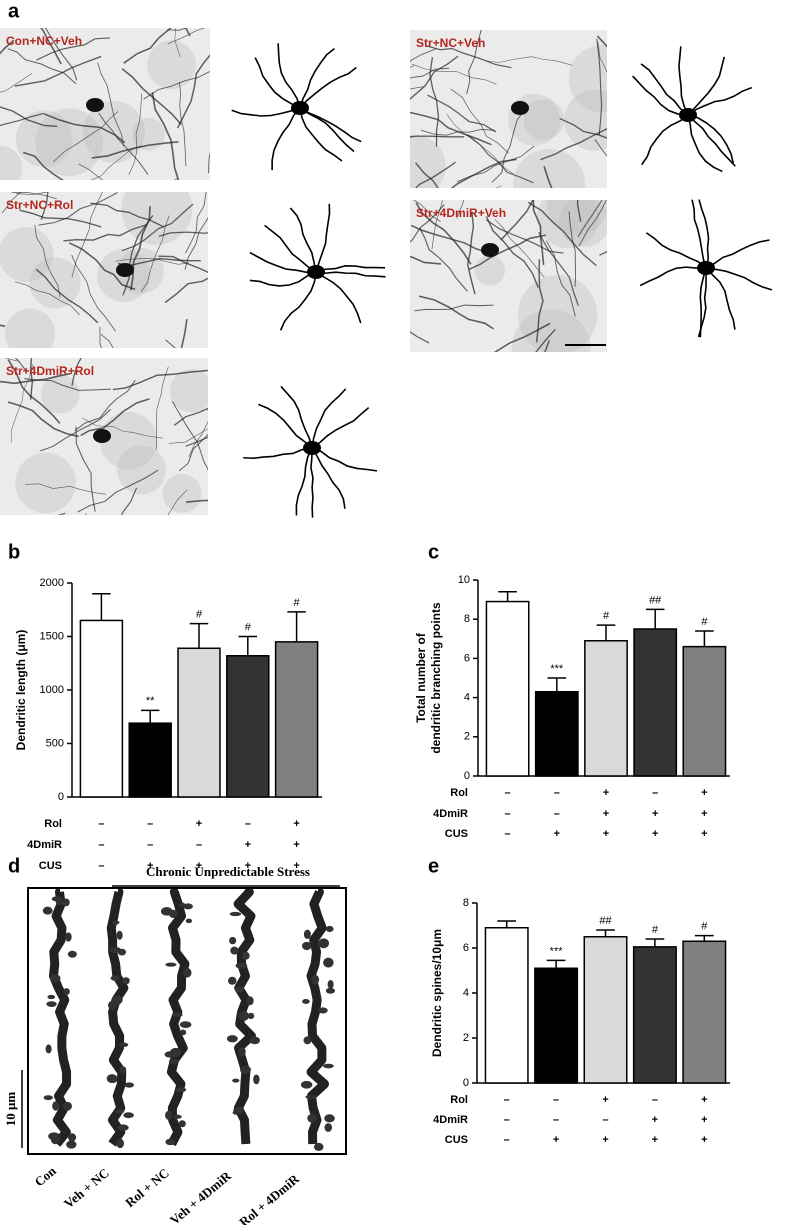  Describe the element at coordinates (55, 743) in the screenshot. I see `y-tick-label: 500` at that location.